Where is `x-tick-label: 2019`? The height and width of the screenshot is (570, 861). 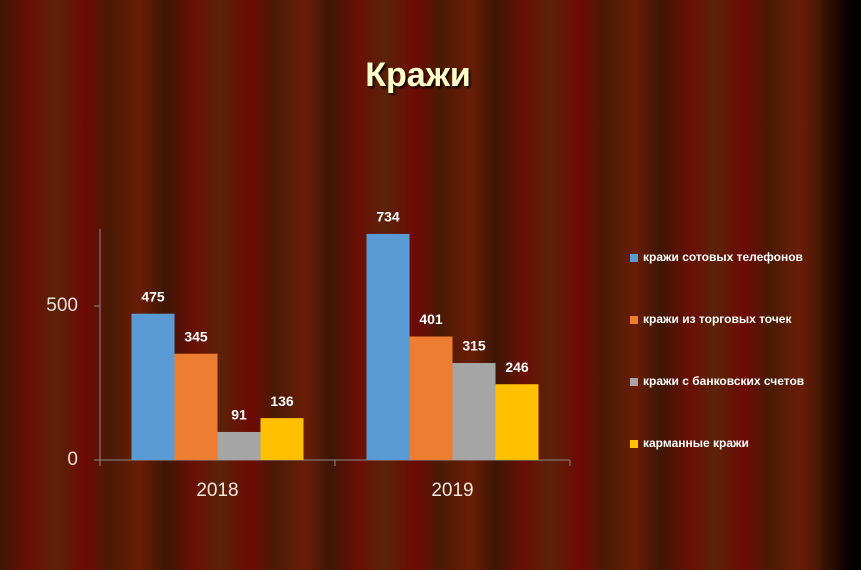 x-tick-label: 2019 is located at coordinates (452, 490).